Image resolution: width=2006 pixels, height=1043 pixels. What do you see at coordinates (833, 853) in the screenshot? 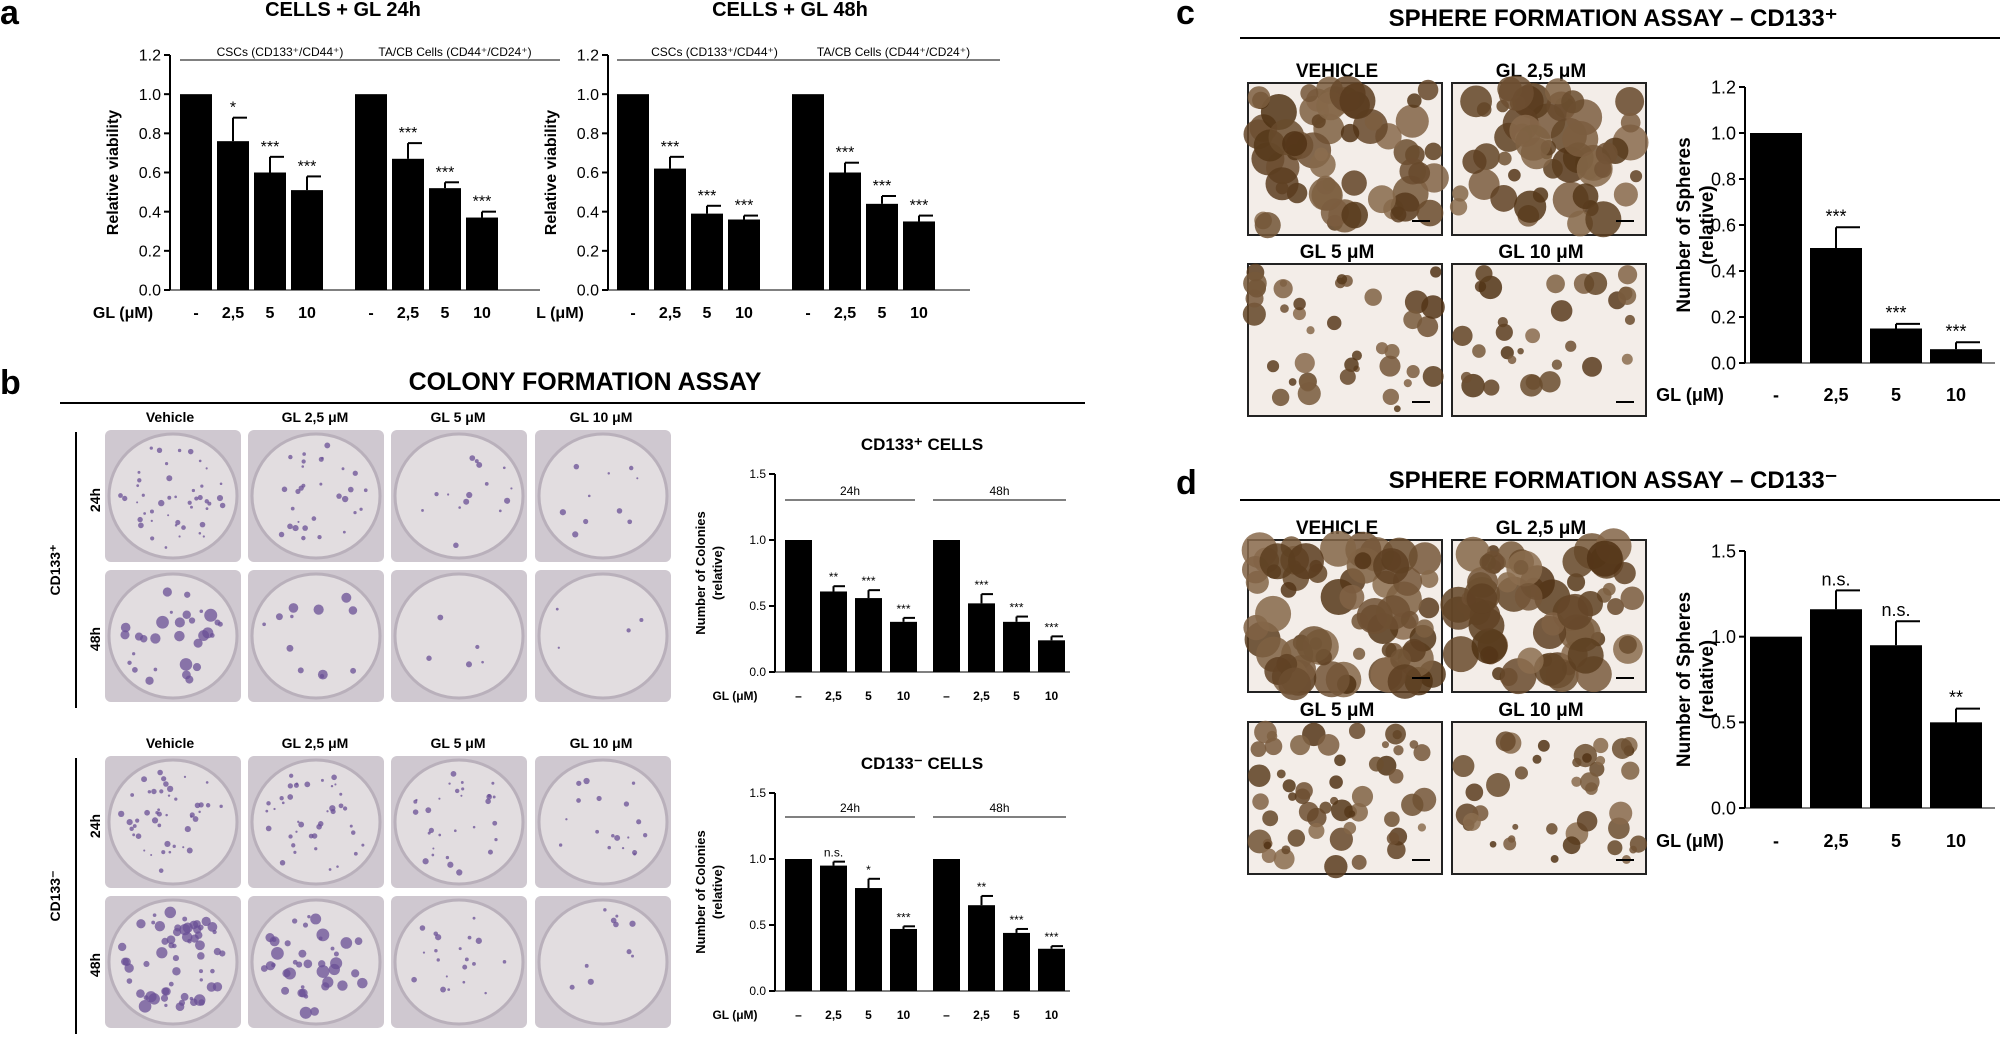
I see `significance-label: n.s.` at bounding box center [833, 853].